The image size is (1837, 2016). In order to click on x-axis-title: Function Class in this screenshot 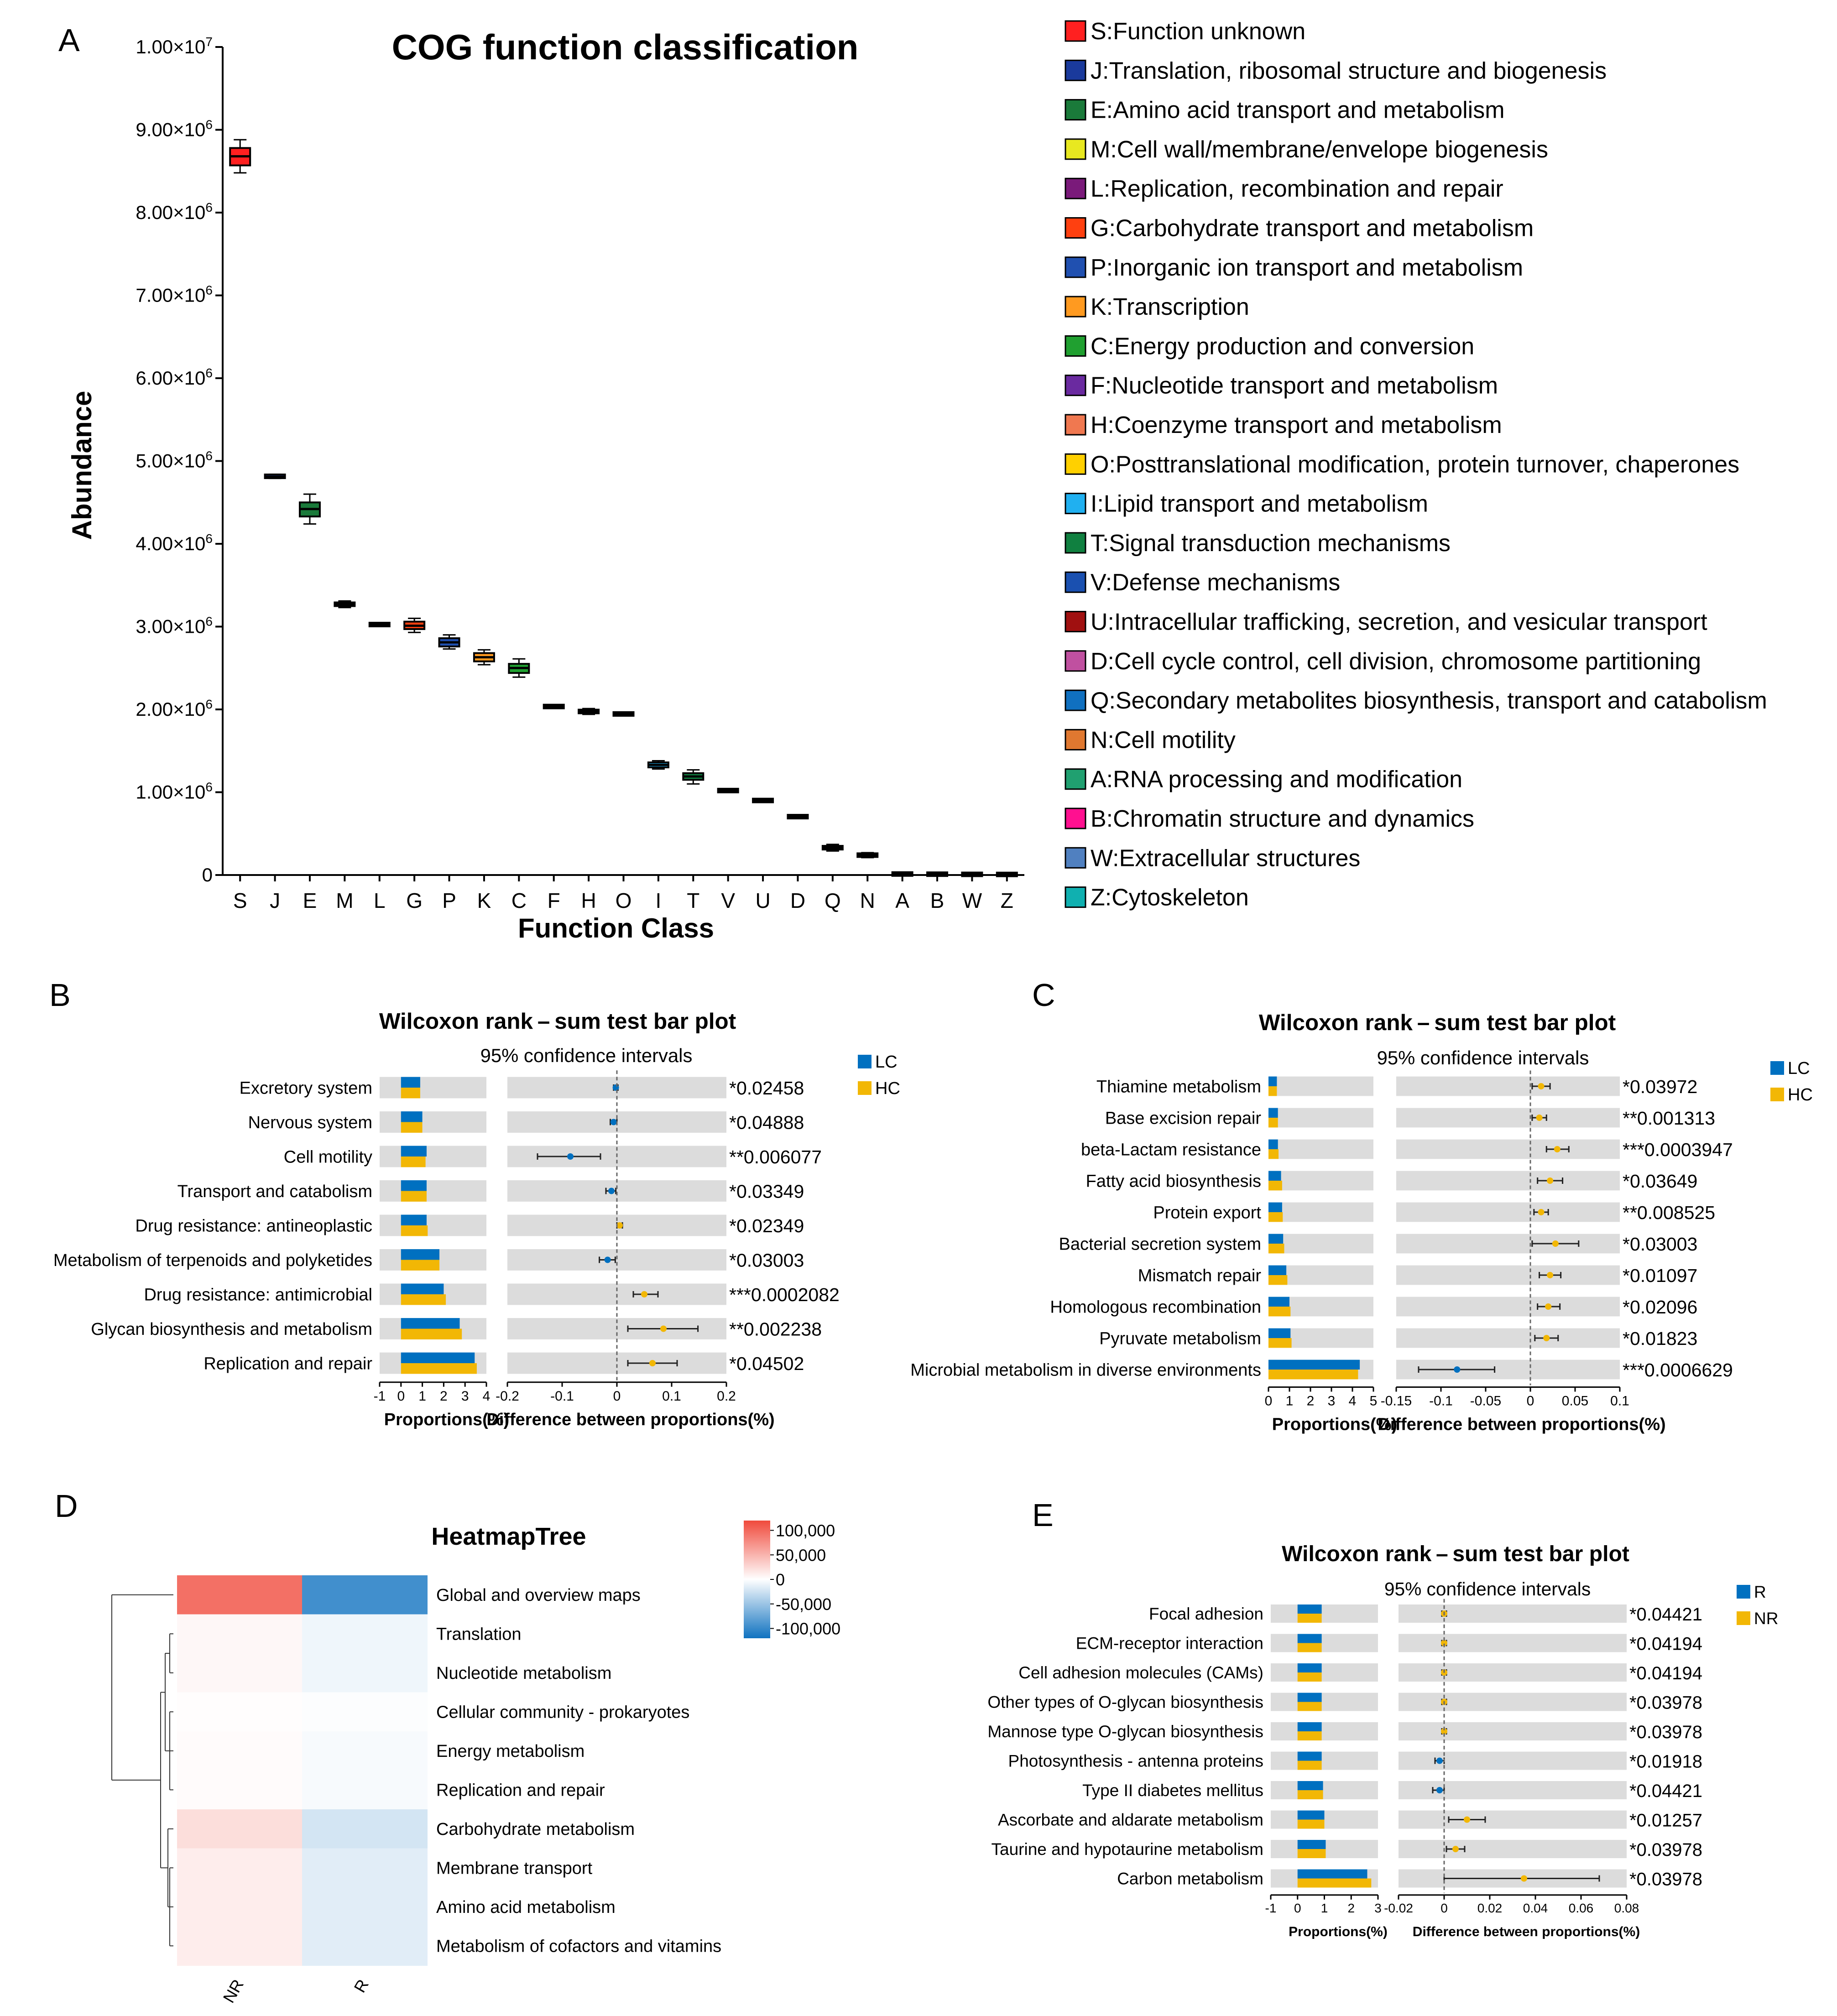, I will do `click(616, 928)`.